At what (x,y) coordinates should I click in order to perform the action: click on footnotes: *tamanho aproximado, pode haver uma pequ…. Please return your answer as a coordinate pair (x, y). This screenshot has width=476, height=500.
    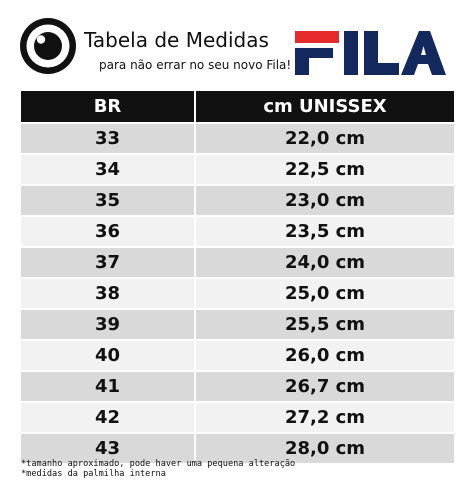
    Looking at the image, I should click on (158, 469).